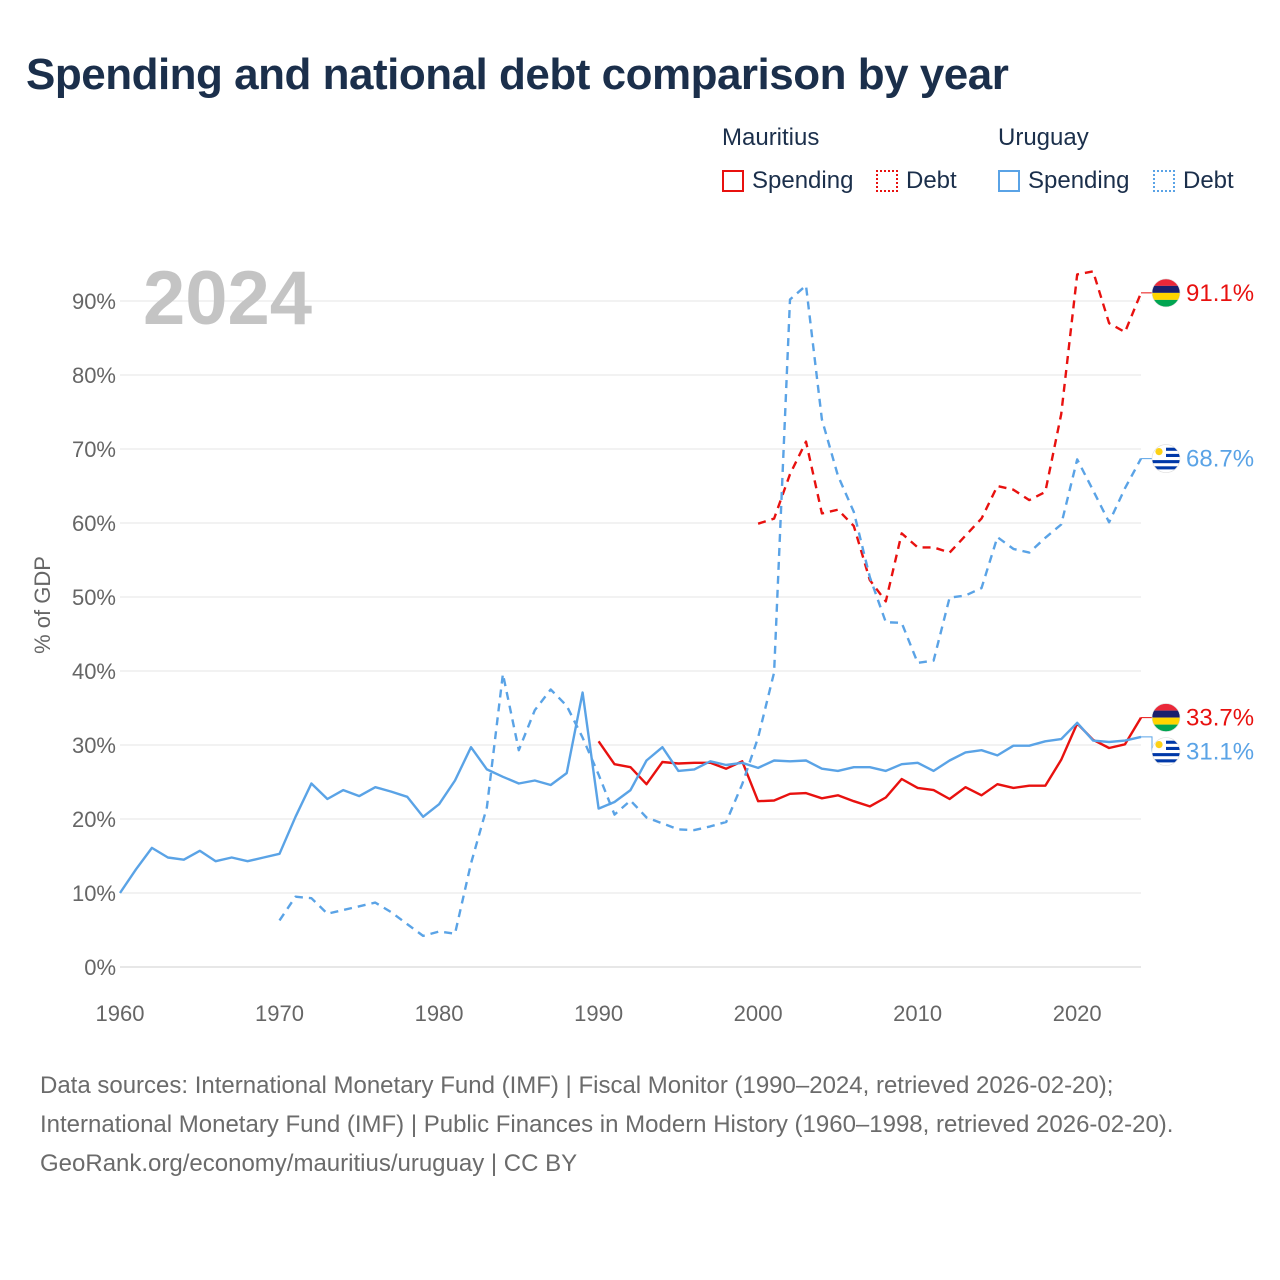  I want to click on legend-country-mauritius: Mauritius, so click(771, 137).